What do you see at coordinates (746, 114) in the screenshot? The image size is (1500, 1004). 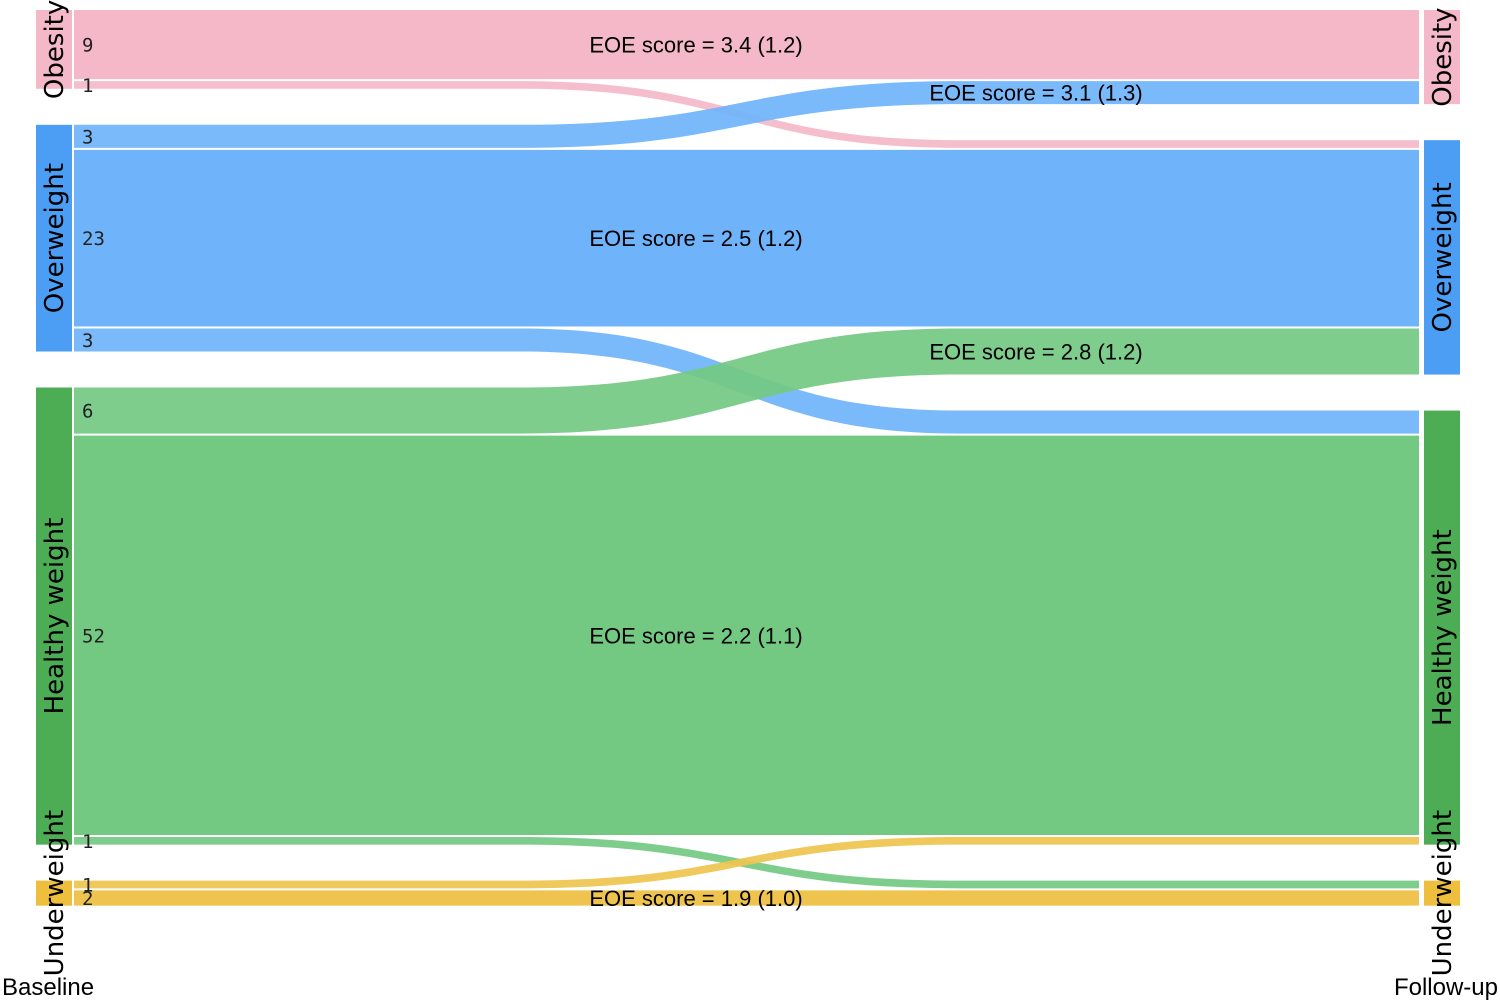 I see `flow-overweight-to-obesity` at bounding box center [746, 114].